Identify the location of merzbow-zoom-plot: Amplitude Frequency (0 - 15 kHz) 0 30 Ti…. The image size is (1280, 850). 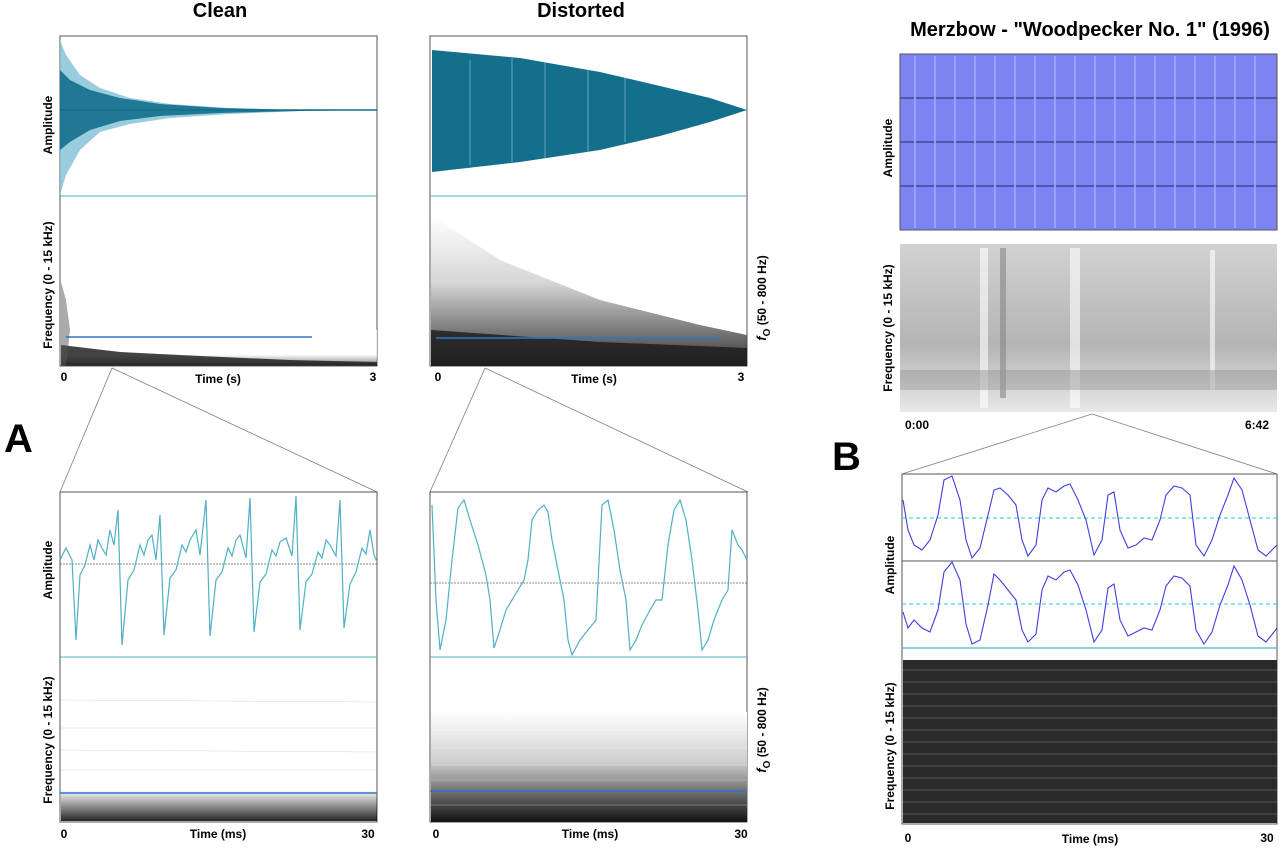
(1080, 659).